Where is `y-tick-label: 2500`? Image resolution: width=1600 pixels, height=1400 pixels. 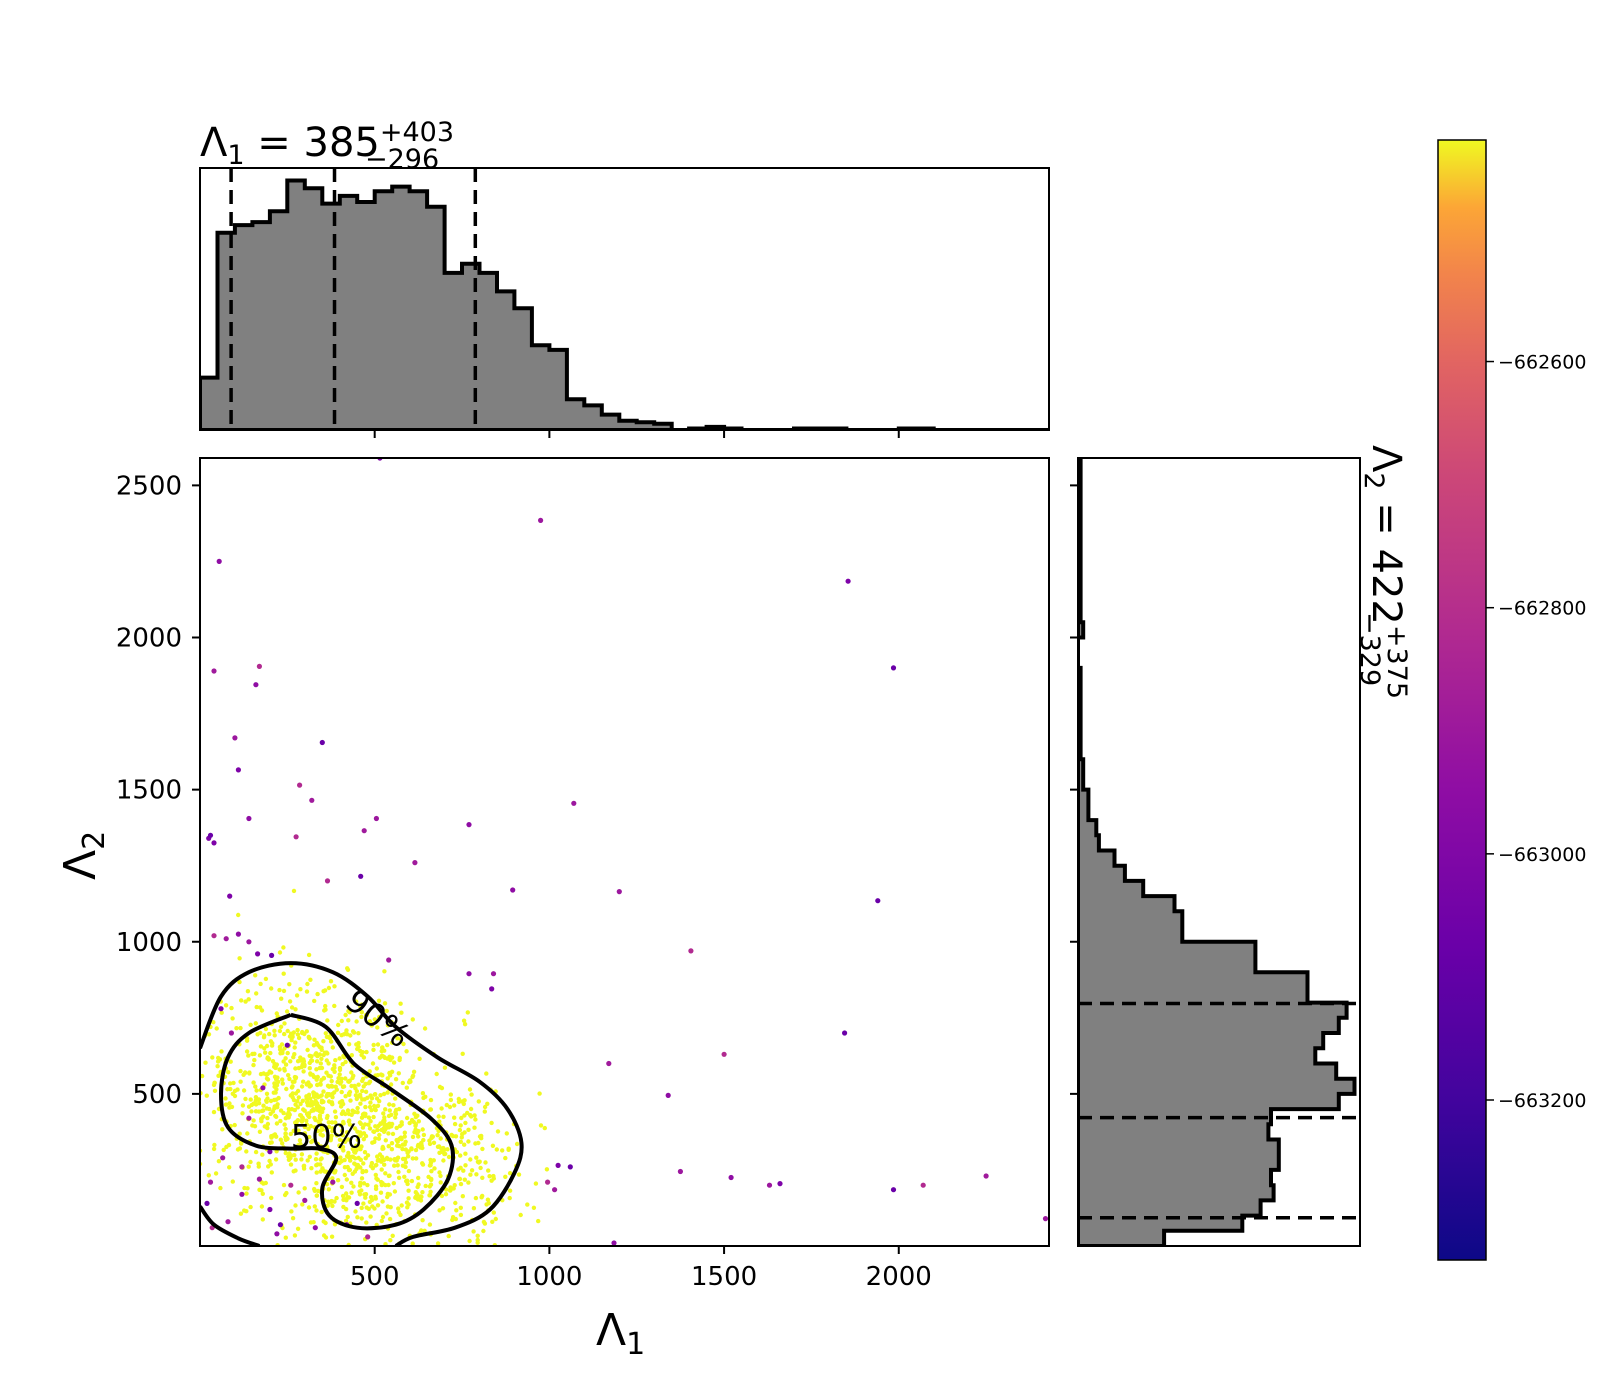
y-tick-label: 2500 is located at coordinates (149, 486).